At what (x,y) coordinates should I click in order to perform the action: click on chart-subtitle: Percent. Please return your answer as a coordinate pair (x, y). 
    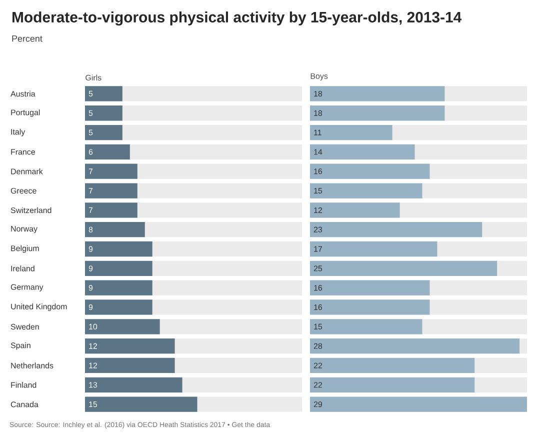
    Looking at the image, I should click on (27, 39).